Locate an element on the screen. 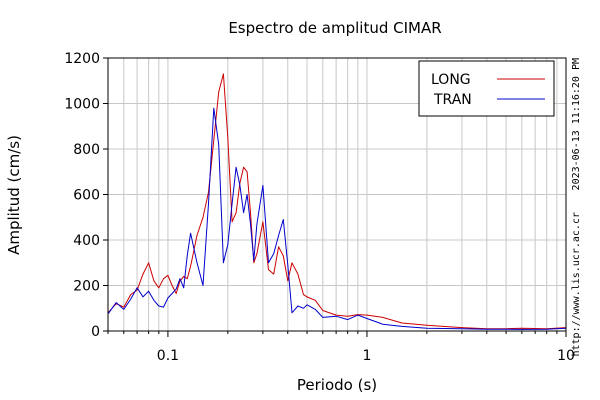 This screenshot has height=400, width=600. chart-title: Espectro de amplitud CIMAR is located at coordinates (334, 28).